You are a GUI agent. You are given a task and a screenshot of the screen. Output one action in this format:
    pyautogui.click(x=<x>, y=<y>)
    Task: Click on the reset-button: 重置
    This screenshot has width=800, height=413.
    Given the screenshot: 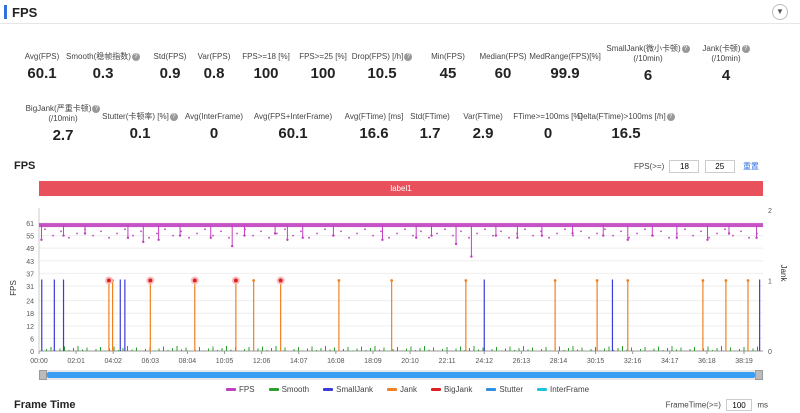 What is the action you would take?
    pyautogui.click(x=750, y=166)
    